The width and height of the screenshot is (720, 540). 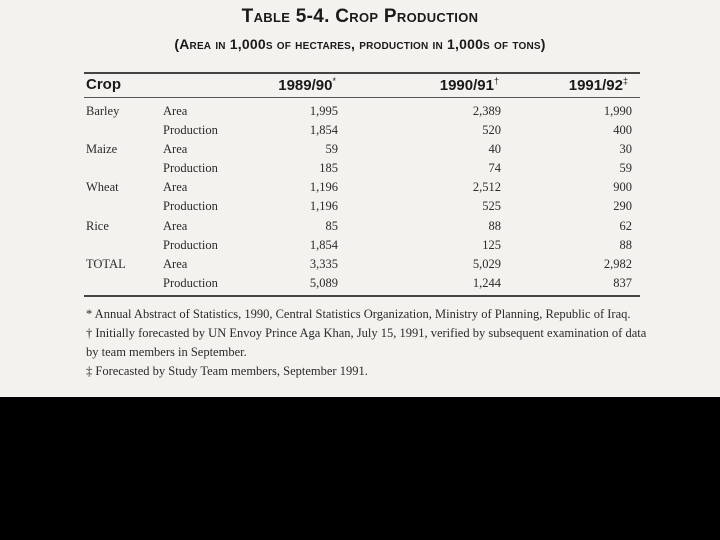 What do you see at coordinates (617, 263) in the screenshot?
I see `cell-1991-92: 2,982` at bounding box center [617, 263].